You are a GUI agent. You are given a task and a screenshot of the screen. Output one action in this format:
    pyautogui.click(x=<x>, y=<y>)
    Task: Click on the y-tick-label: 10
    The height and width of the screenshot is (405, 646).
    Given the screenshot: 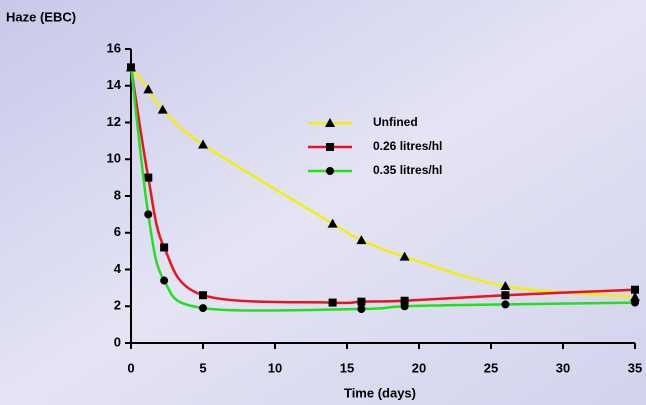 What is the action you would take?
    pyautogui.click(x=114, y=158)
    